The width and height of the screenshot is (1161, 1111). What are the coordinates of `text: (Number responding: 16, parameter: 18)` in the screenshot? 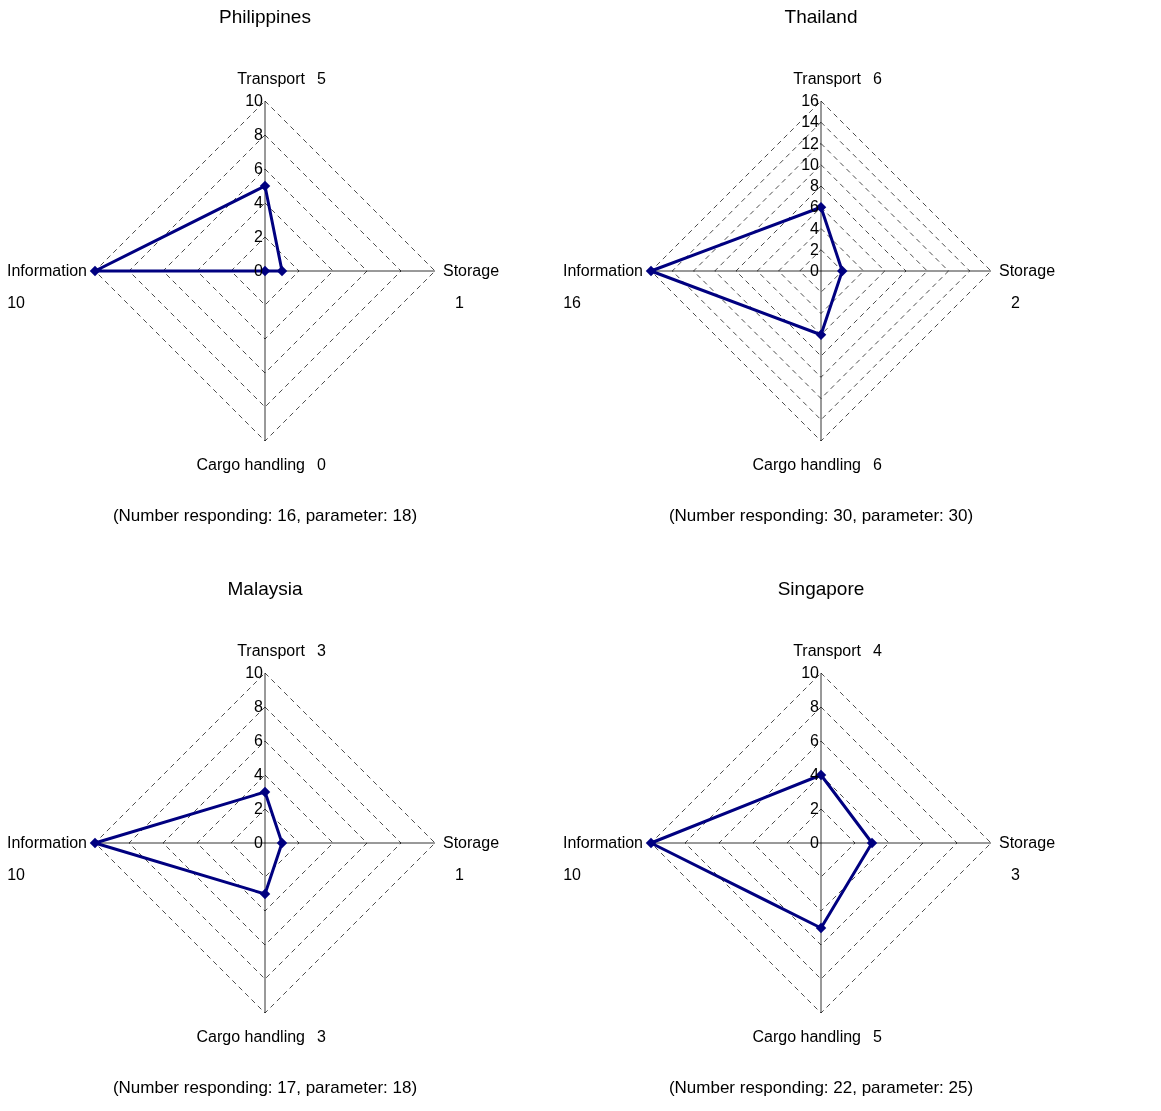 It's located at (265, 515).